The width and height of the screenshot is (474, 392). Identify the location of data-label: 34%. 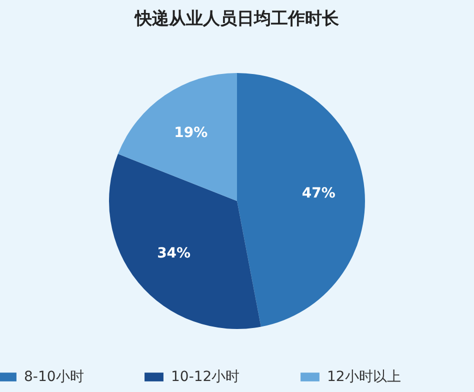
(174, 253).